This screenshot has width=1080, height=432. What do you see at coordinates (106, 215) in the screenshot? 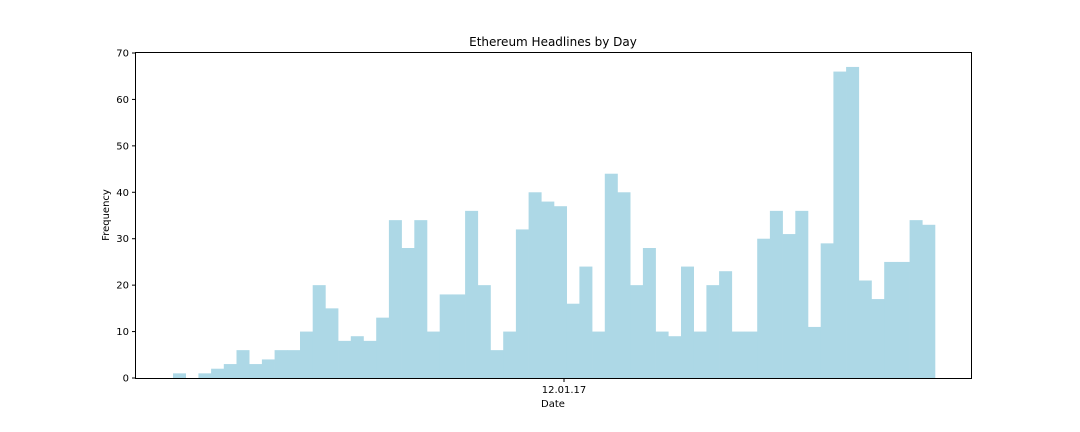
I see `y-axis-label: Frequency` at bounding box center [106, 215].